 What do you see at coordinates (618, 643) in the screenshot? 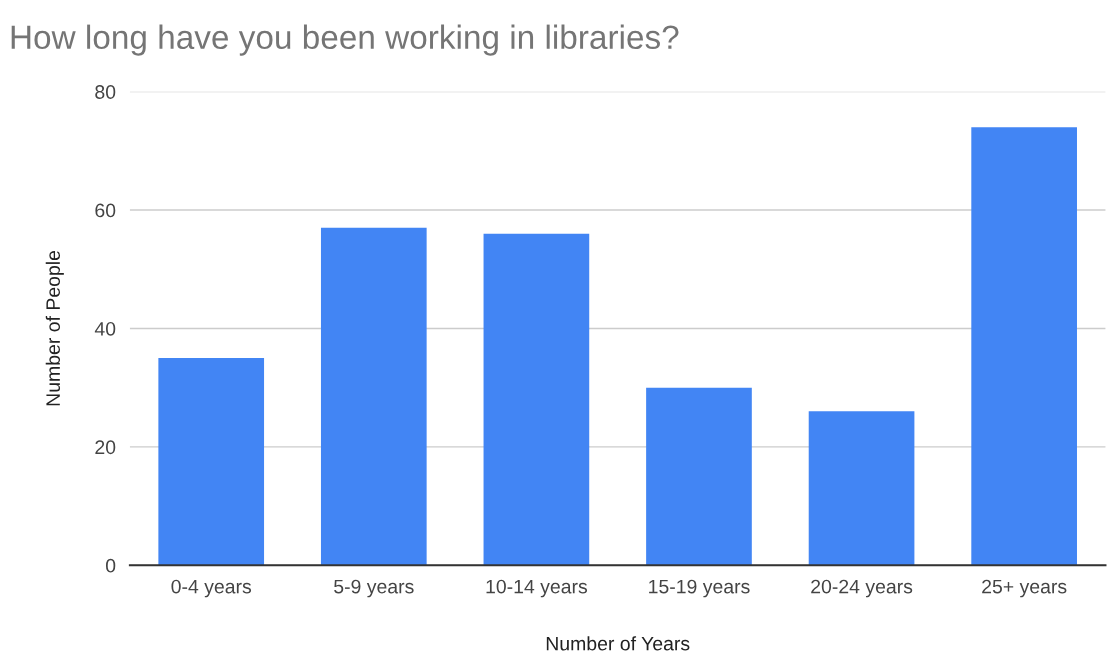
I see `x-axis-title: Number of Years` at bounding box center [618, 643].